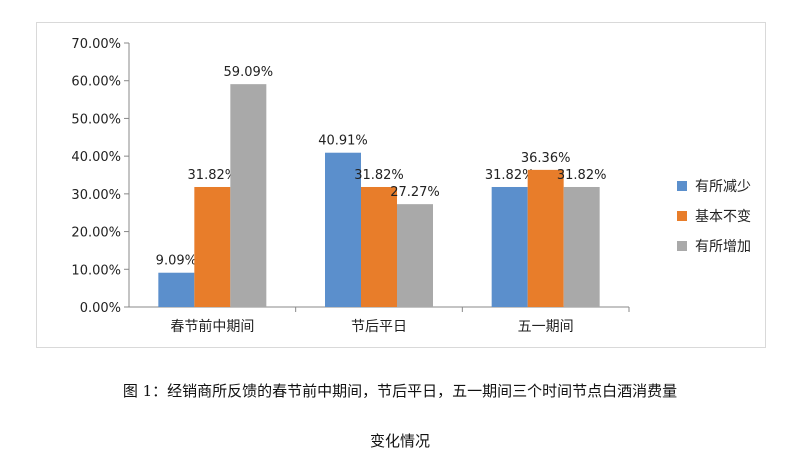 This screenshot has height=456, width=800. Describe the element at coordinates (546, 327) in the screenshot. I see `x-tick-label: 五一期间` at that location.